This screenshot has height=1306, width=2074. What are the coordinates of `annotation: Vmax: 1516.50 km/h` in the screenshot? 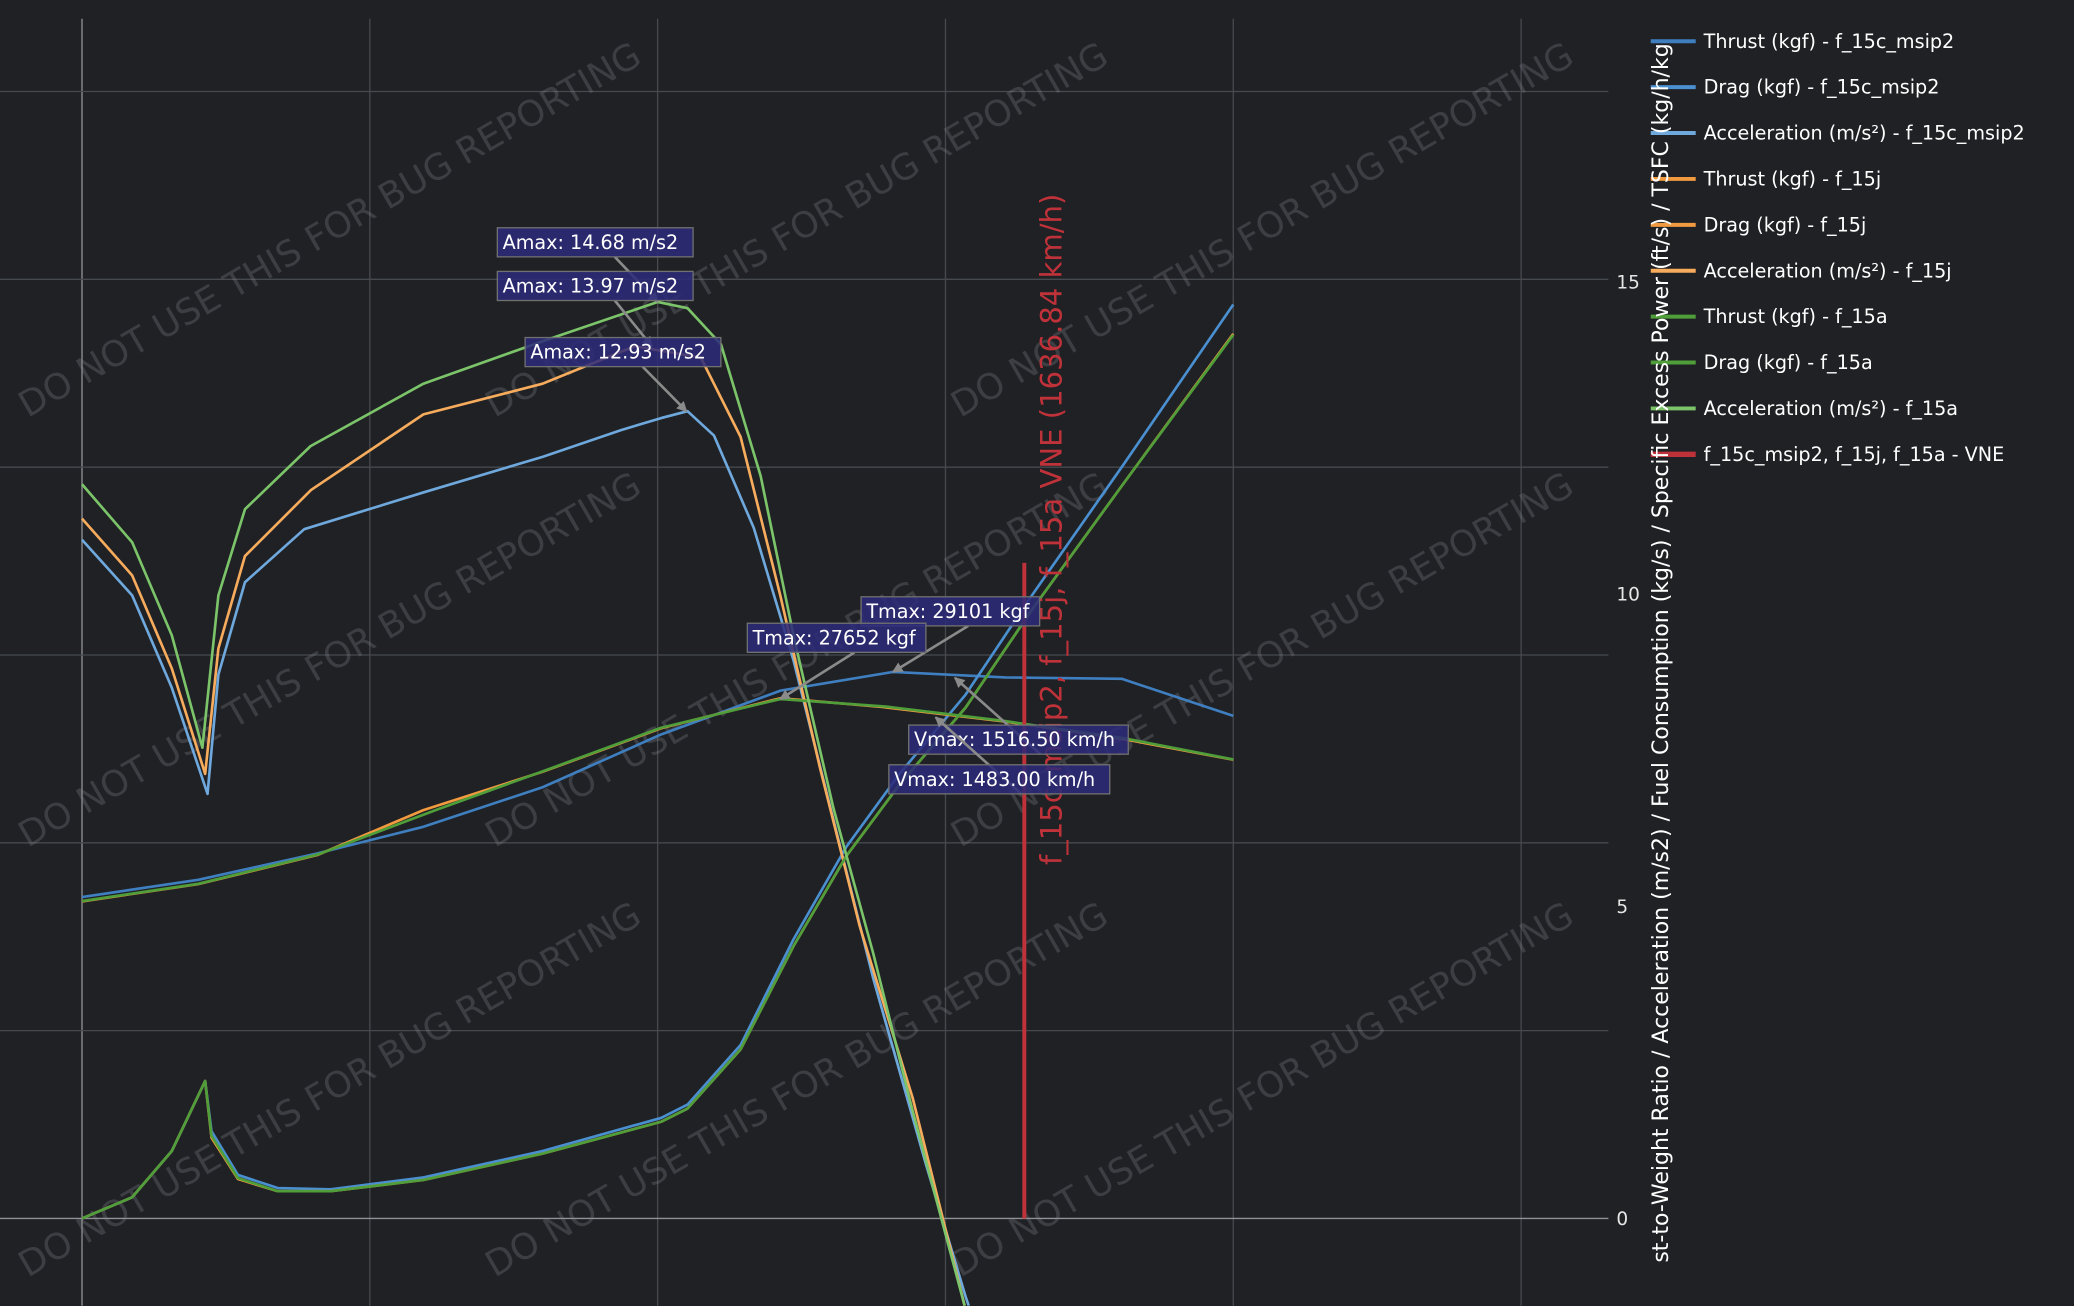 It's located at (1018, 716).